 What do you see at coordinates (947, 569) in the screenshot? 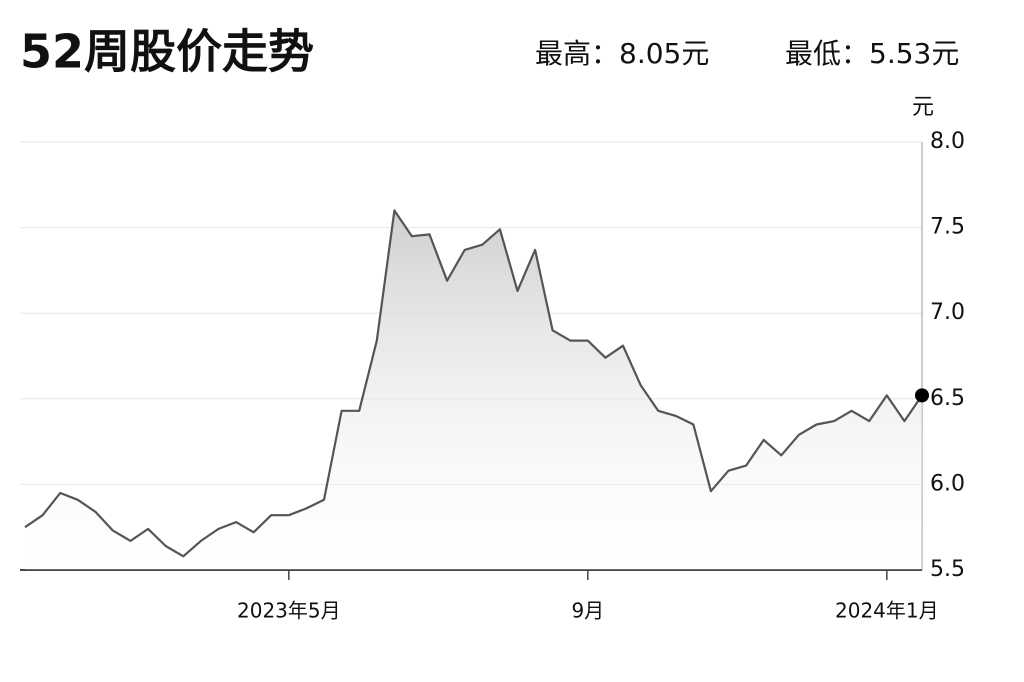
I see `y-tick-label: 5.5` at bounding box center [947, 569].